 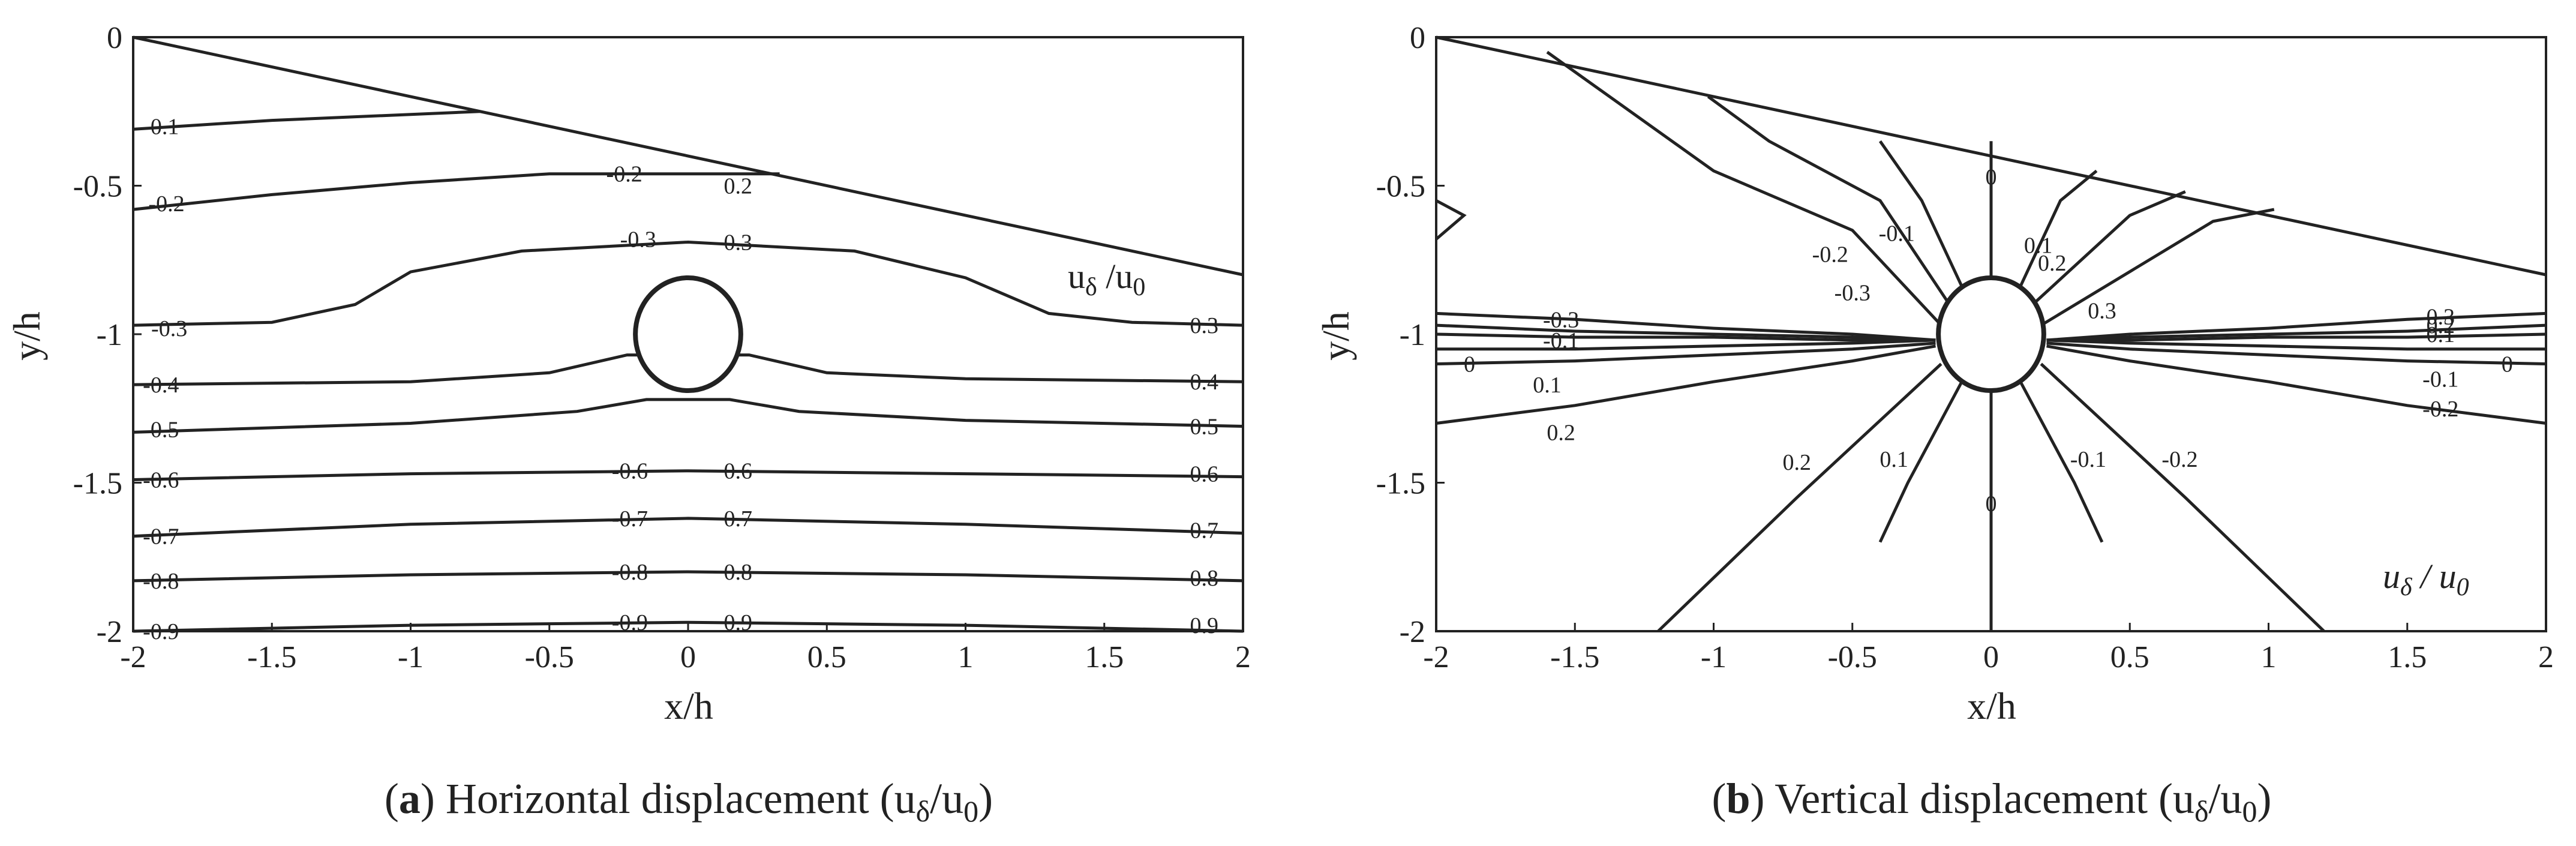 What do you see at coordinates (1104, 657) in the screenshot?
I see `panel-a-x-tick-label: 1.5` at bounding box center [1104, 657].